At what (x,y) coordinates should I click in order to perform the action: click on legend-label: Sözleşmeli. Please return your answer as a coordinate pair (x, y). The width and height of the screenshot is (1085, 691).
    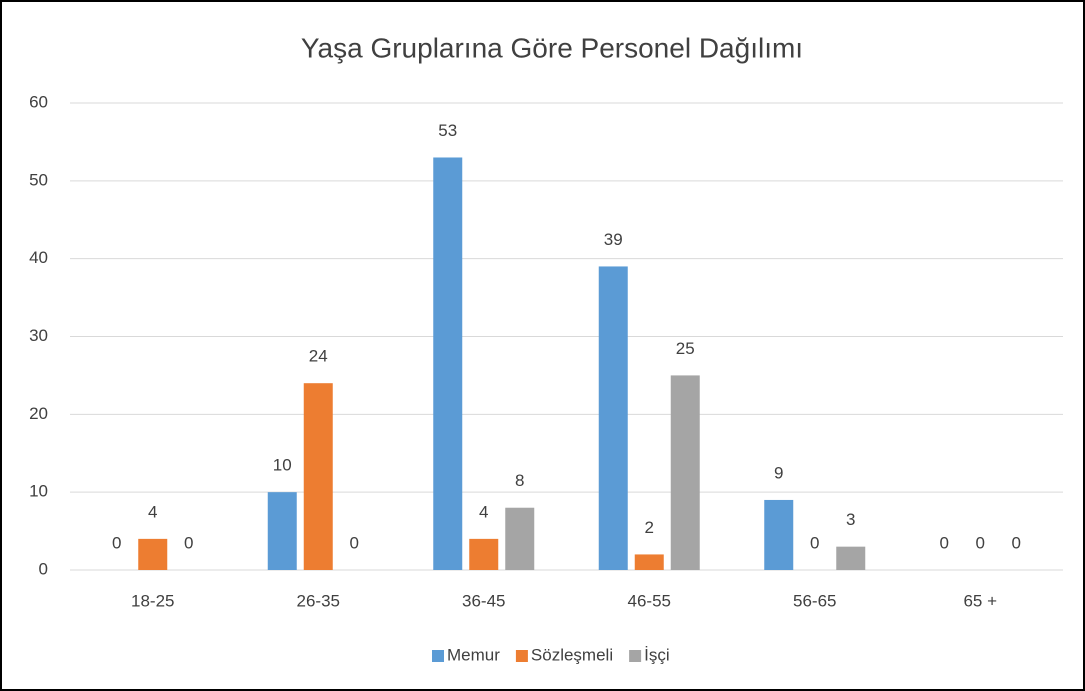
    Looking at the image, I should click on (572, 654).